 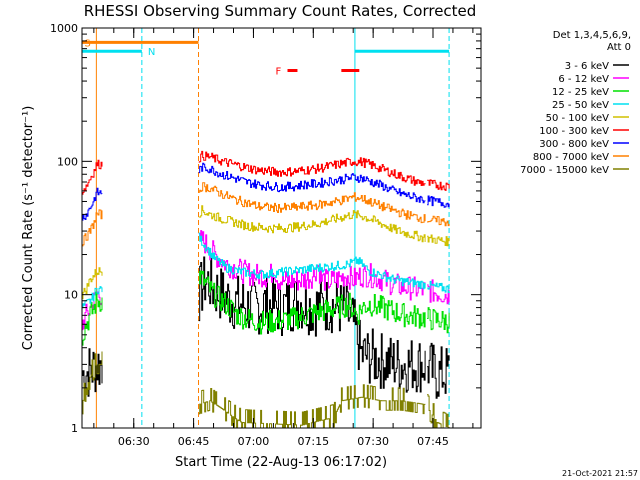 What do you see at coordinates (600, 473) in the screenshot?
I see `timestamp: 21-Oct-2021 21:57` at bounding box center [600, 473].